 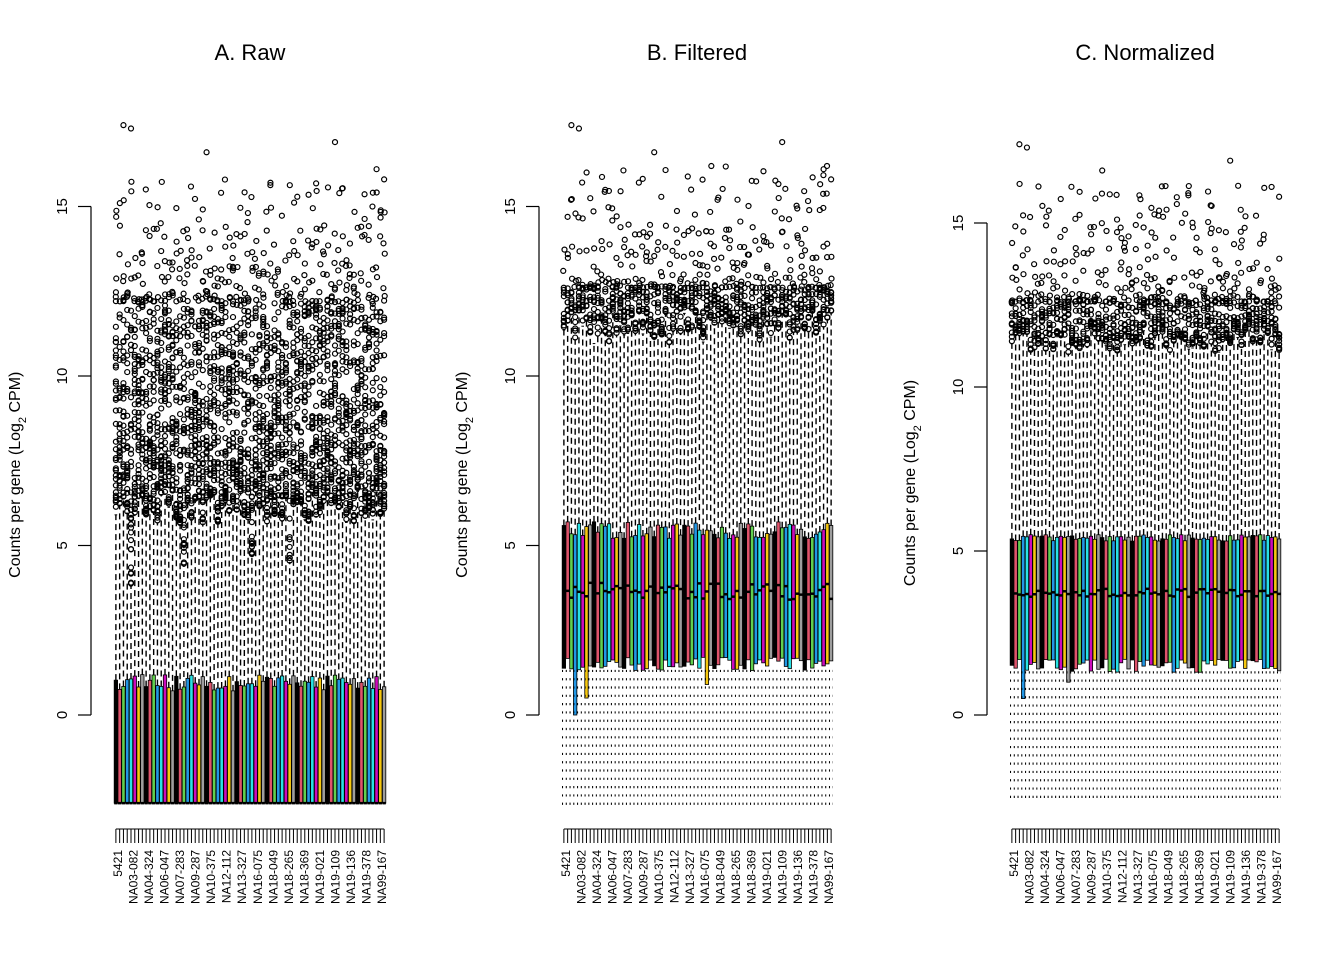 I want to click on x-tick-label: NA16-075, so click(x=1153, y=877).